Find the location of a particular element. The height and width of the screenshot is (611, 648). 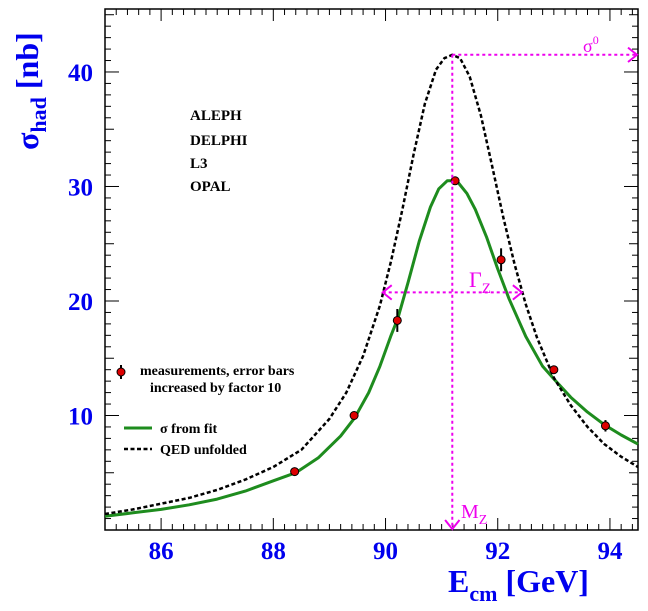

gamma-z-symbol: Γ is located at coordinates (475, 279).